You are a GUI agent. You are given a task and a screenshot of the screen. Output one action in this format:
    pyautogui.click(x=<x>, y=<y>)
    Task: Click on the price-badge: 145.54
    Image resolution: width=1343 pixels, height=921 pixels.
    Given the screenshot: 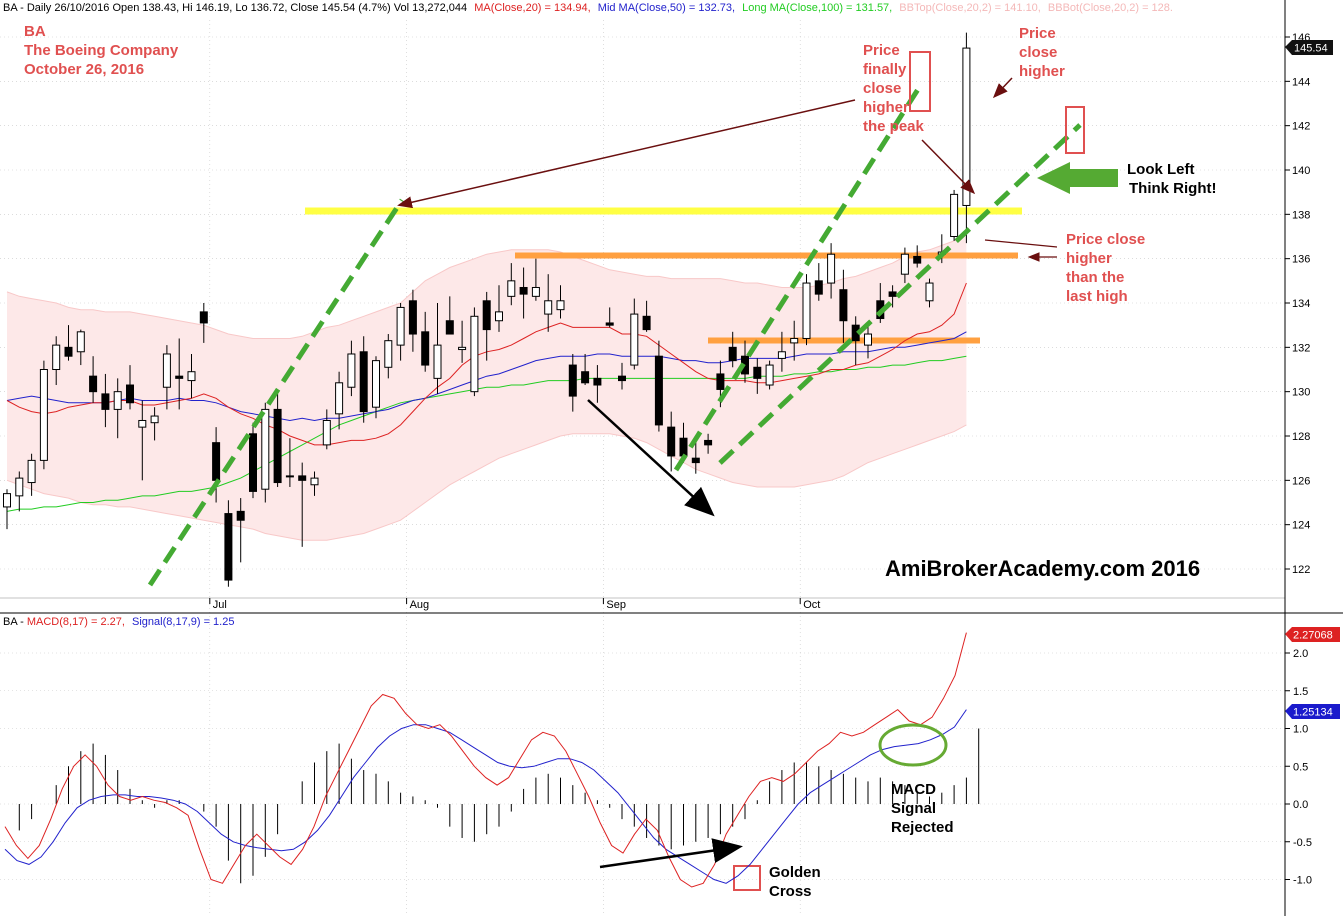 What is the action you would take?
    pyautogui.click(x=1309, y=47)
    